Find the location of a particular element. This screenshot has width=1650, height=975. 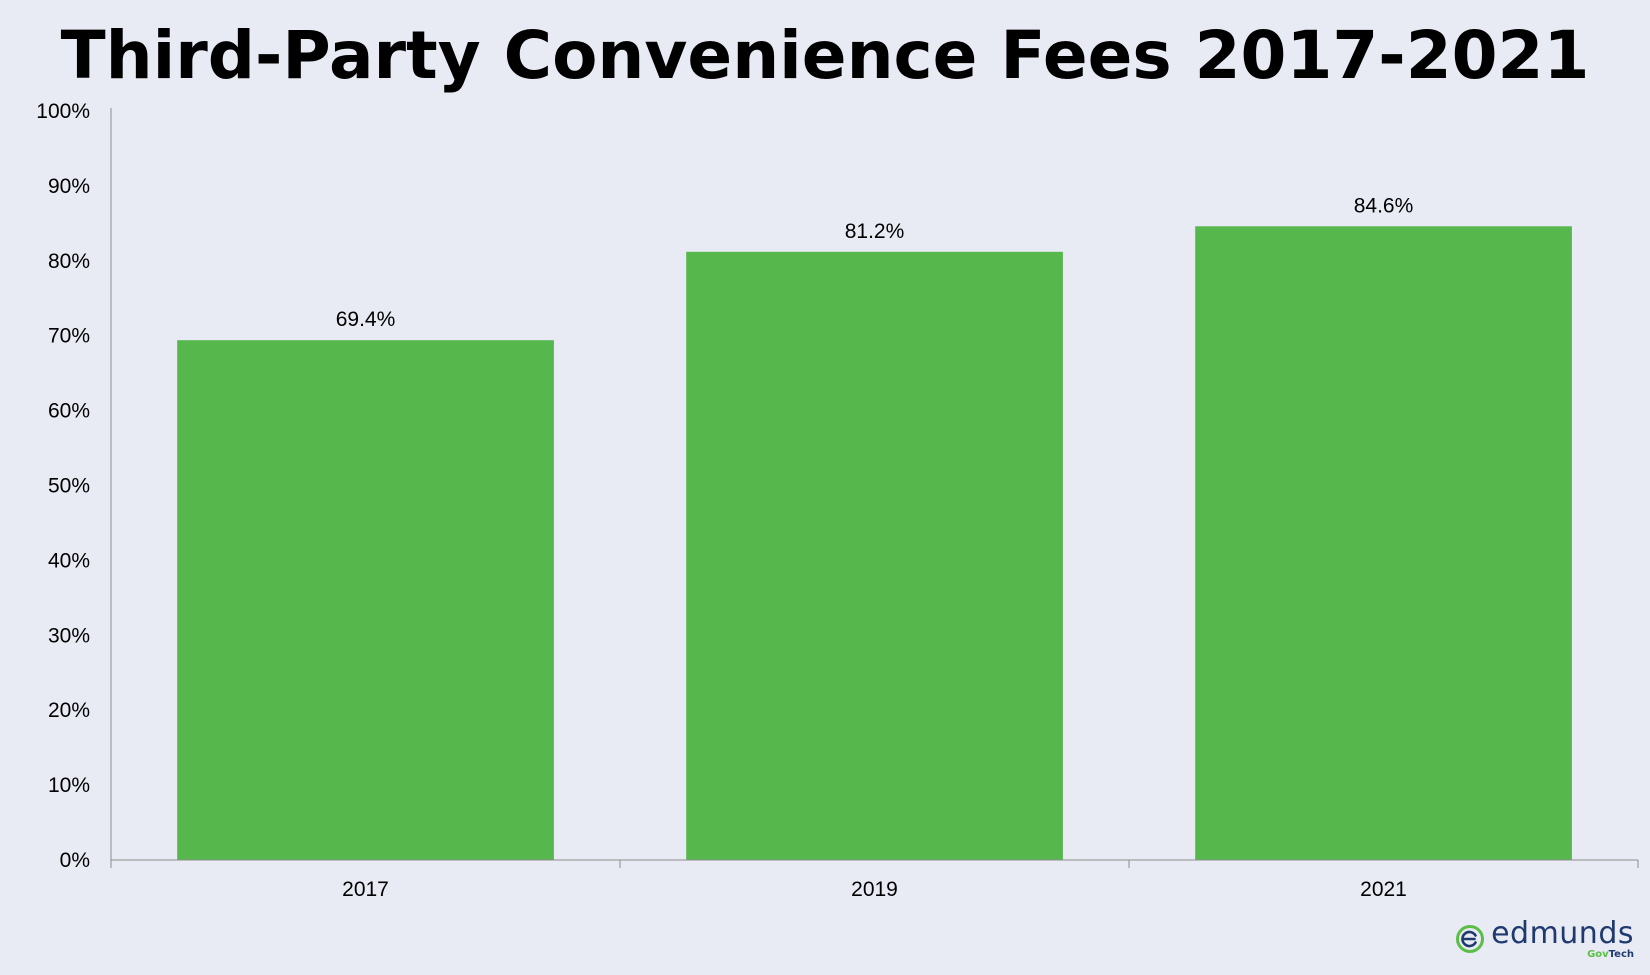

y-tick-label-40: 40% is located at coordinates (69, 560).